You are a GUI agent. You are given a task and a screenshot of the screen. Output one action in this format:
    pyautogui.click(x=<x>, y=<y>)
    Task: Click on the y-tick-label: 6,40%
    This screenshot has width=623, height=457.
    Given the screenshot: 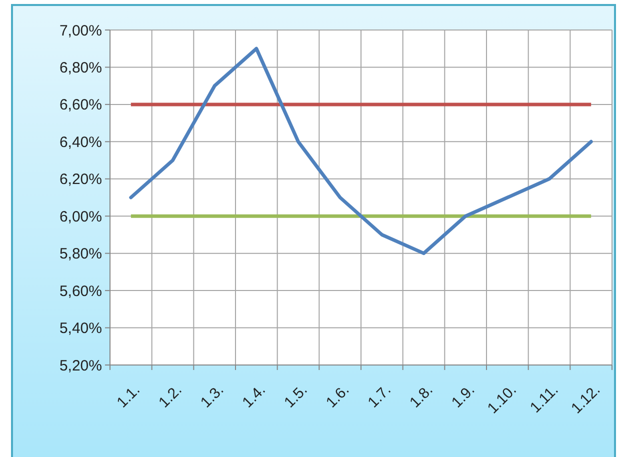 What is the action you would take?
    pyautogui.click(x=80, y=142)
    